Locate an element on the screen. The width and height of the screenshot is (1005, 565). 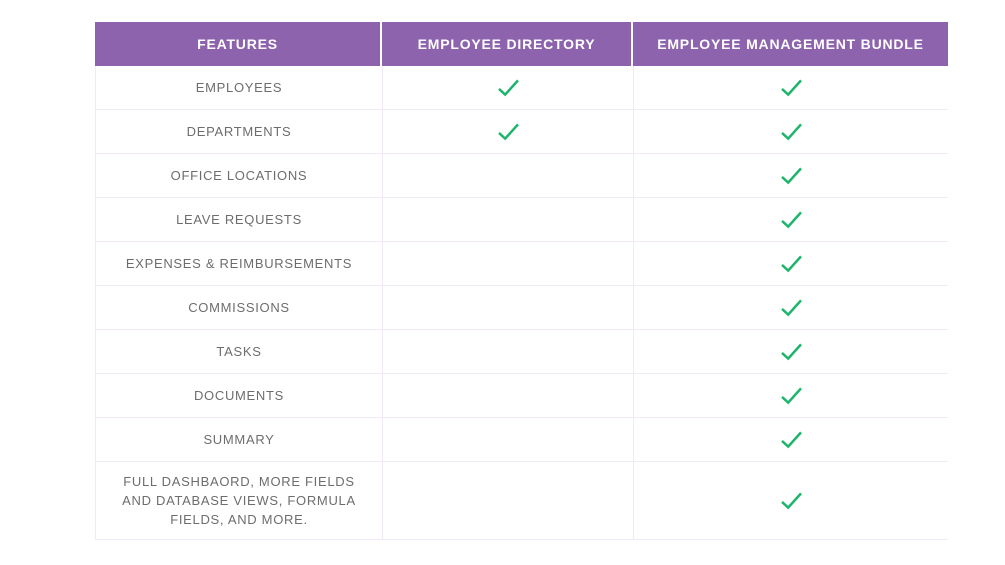
feature-label: OFFICE LOCATIONS is located at coordinates (239, 175).